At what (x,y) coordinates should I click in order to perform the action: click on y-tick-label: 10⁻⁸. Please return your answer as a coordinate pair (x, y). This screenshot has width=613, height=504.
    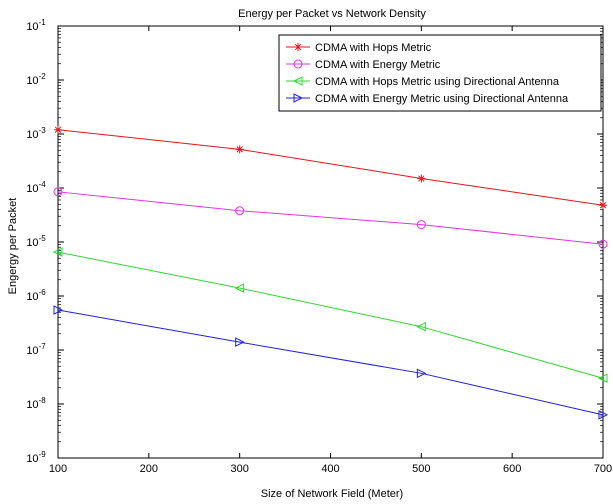
    Looking at the image, I should click on (36, 403).